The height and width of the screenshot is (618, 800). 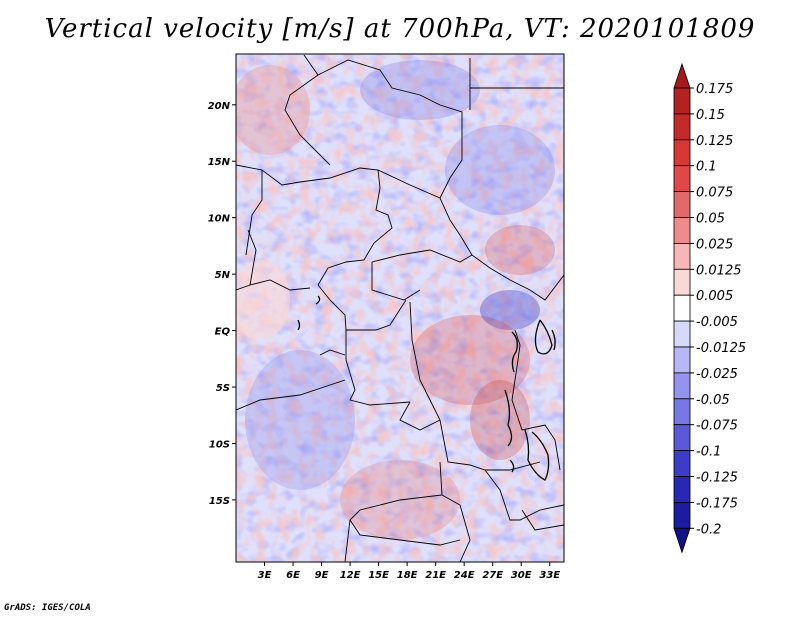 What do you see at coordinates (721, 348) in the screenshot?
I see `colorbar-label: -0.0125` at bounding box center [721, 348].